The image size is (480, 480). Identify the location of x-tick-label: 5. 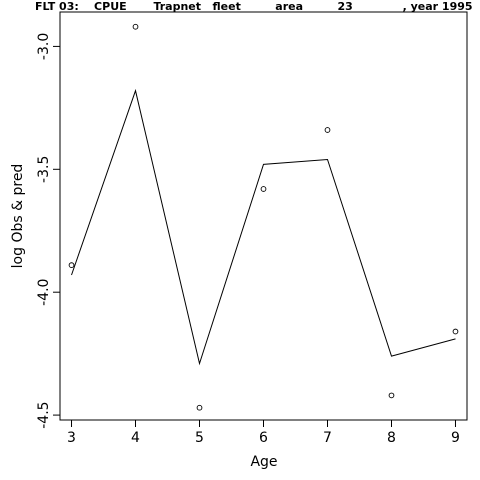
(199, 438).